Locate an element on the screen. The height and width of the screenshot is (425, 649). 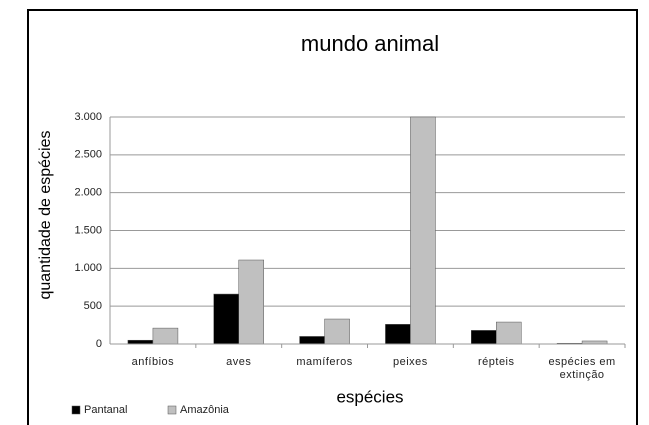
x-tick-label: mamíferos is located at coordinates (324, 362).